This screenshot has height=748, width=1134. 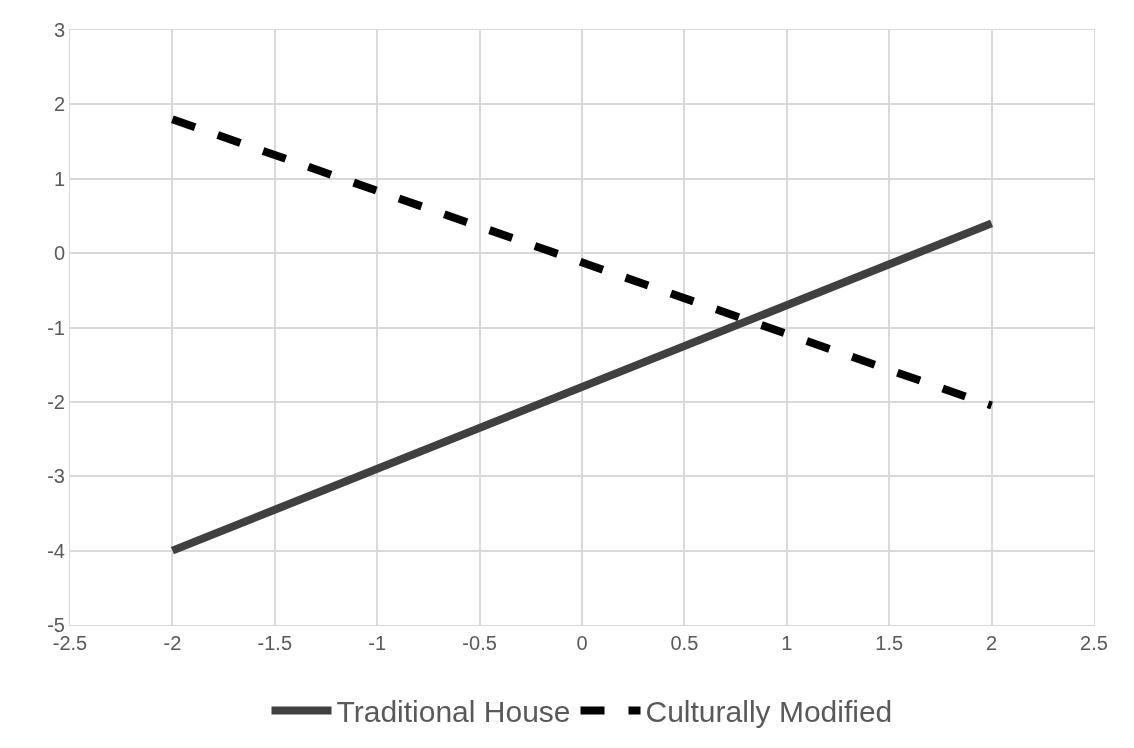 I want to click on x-tick-label: 0.5, so click(x=684, y=643).